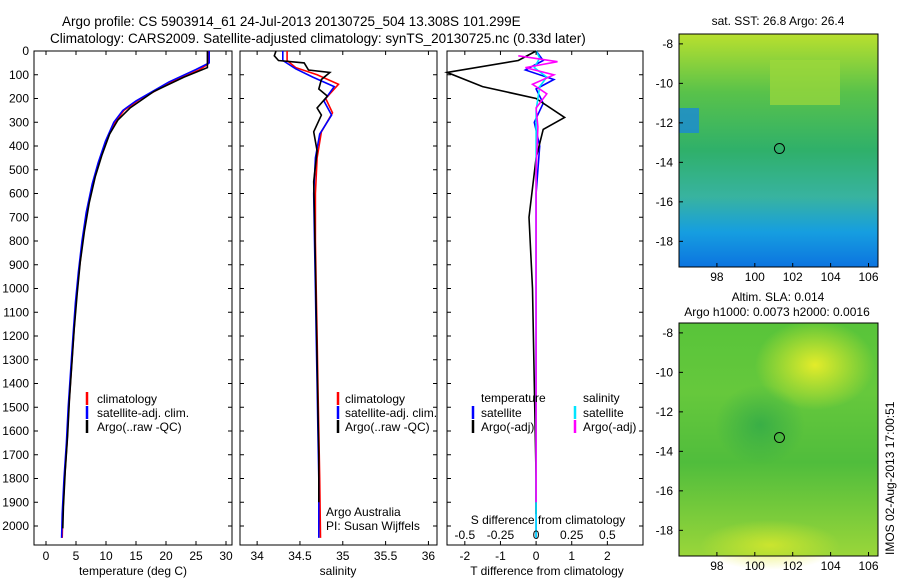 Image resolution: width=900 pixels, height=580 pixels. I want to click on depth-tick-label: 1200, so click(15, 336).